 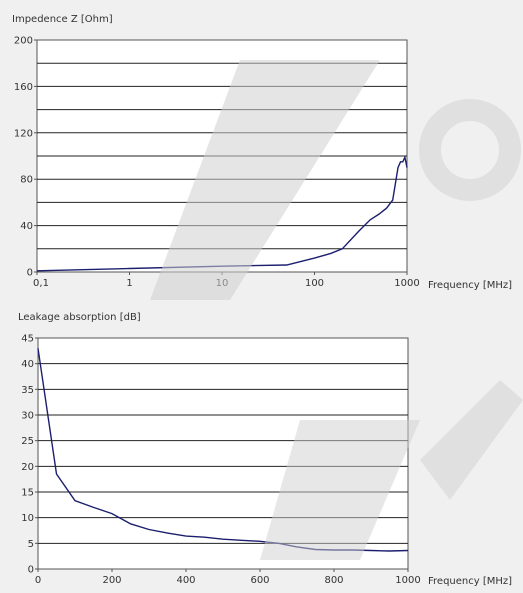 I want to click on chart2-x-axis-label: Frequency [MHz], so click(x=470, y=581).